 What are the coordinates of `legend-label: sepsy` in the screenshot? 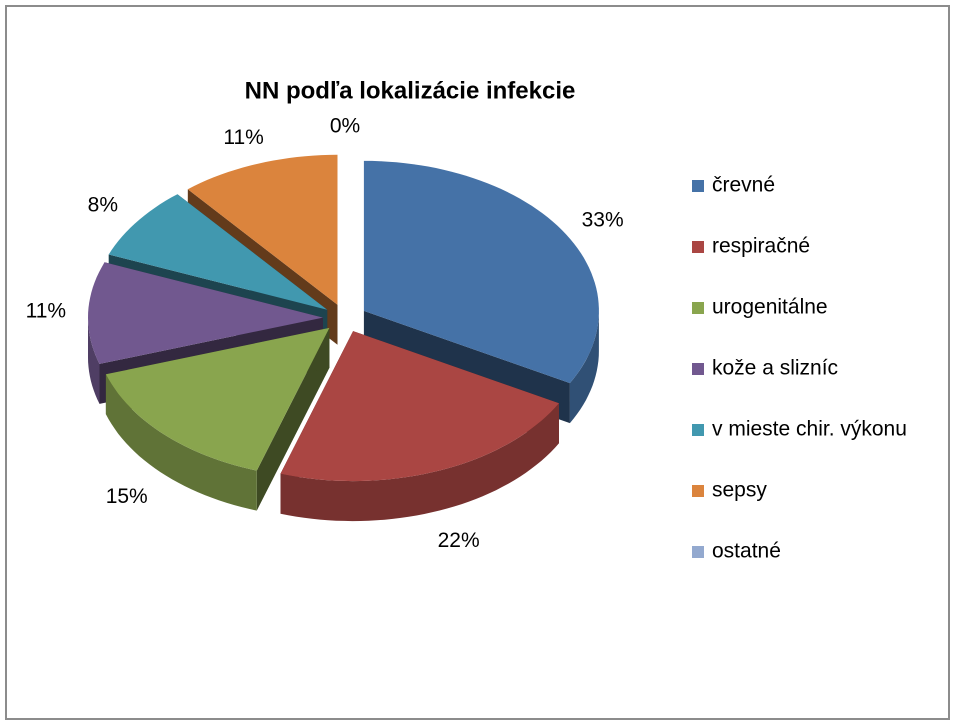 It's located at (739, 490).